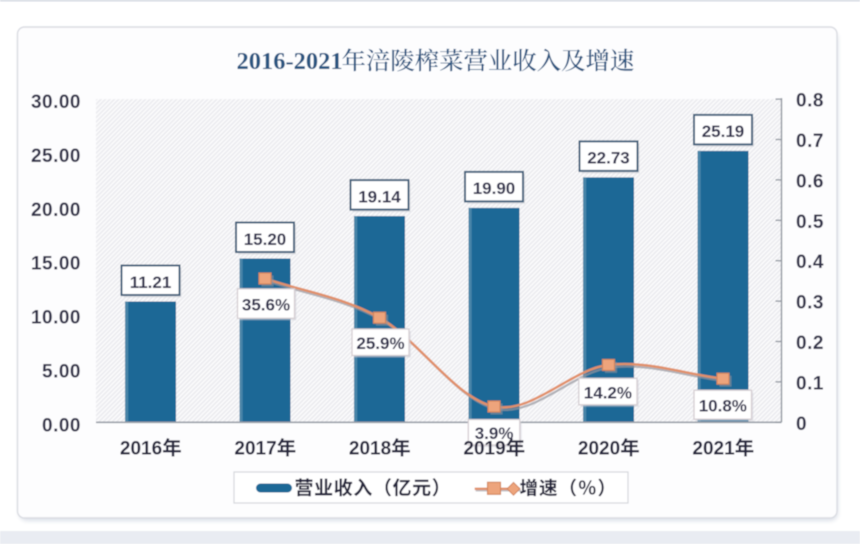 Image resolution: width=860 pixels, height=549 pixels. What do you see at coordinates (290, 61) in the screenshot?
I see `svg-text: 2016-2021` at bounding box center [290, 61].